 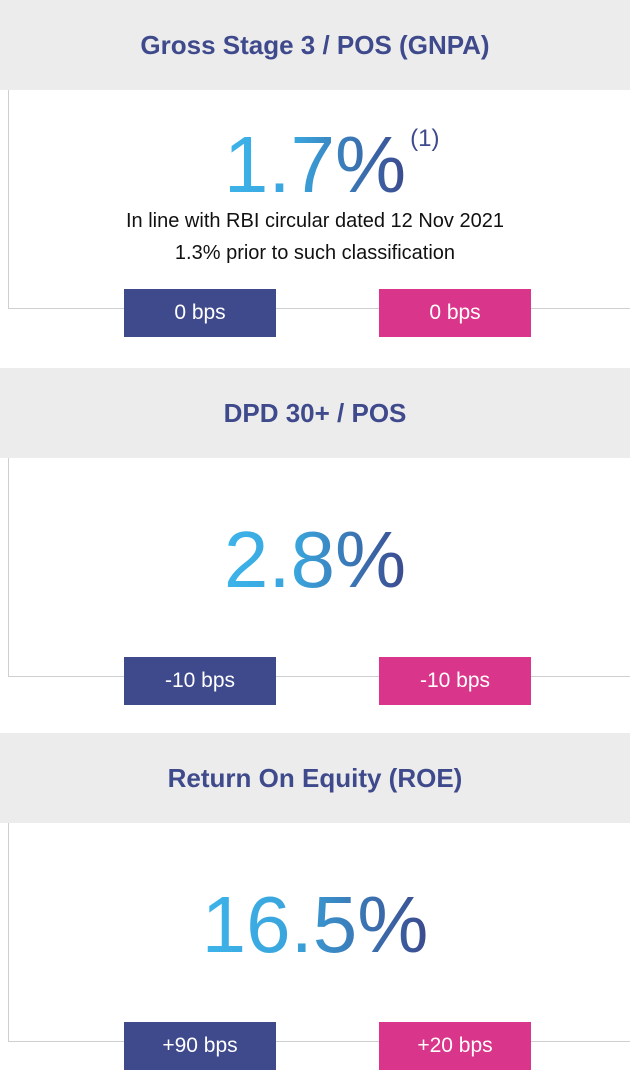 What do you see at coordinates (425, 138) in the screenshot?
I see `footnote-marker: (1)` at bounding box center [425, 138].